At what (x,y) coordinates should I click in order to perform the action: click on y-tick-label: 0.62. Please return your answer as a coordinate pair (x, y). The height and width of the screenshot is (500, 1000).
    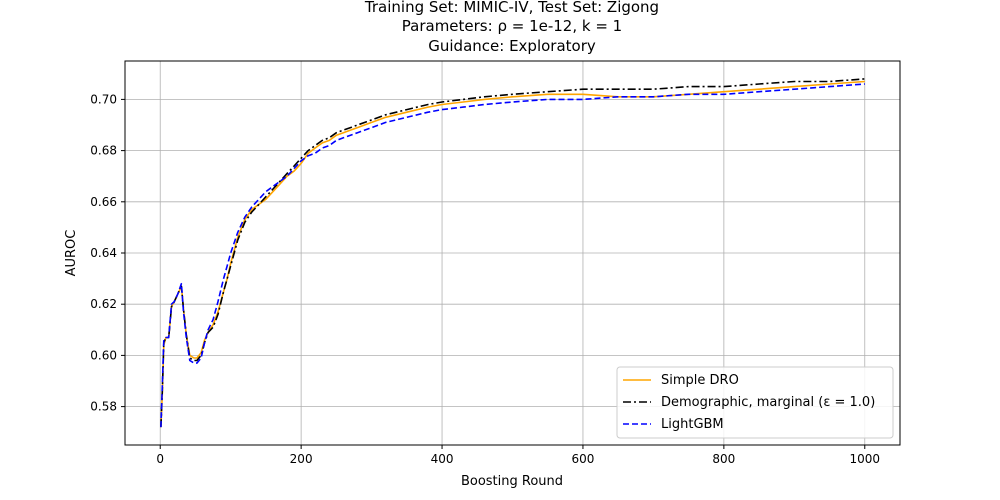
    Looking at the image, I should click on (103, 304).